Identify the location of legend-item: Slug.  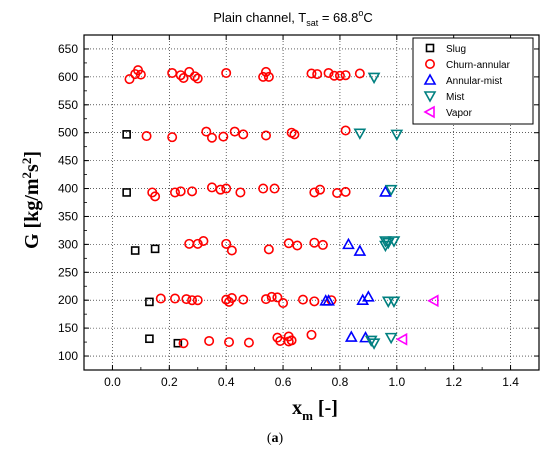
(445, 49).